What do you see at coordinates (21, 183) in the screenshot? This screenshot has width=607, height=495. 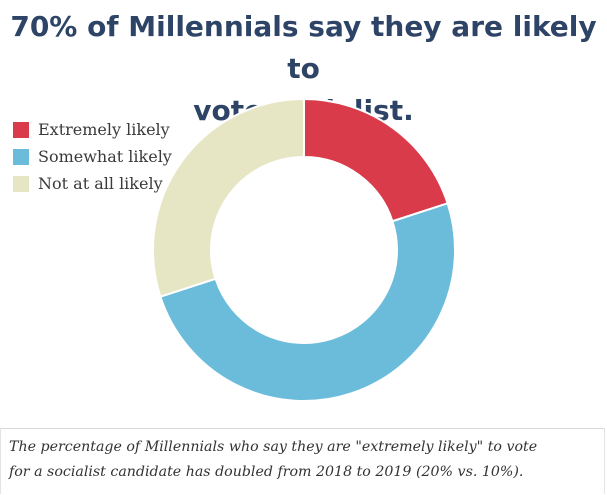 I see `legend-swatch-not-at-all-likely` at bounding box center [21, 183].